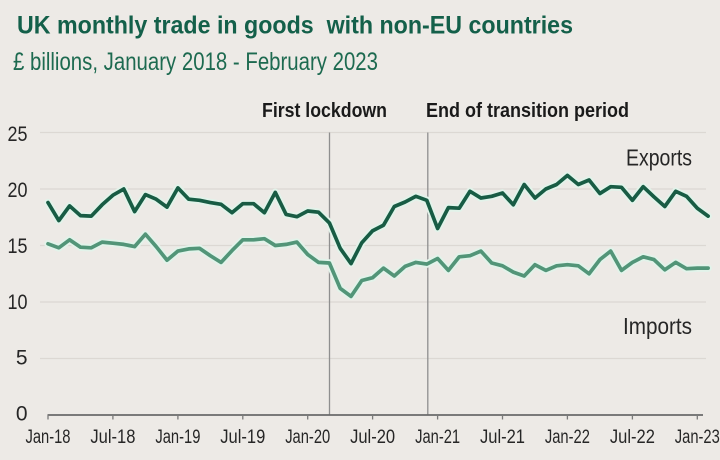  I want to click on svg-text: Jan-23, so click(697, 437).